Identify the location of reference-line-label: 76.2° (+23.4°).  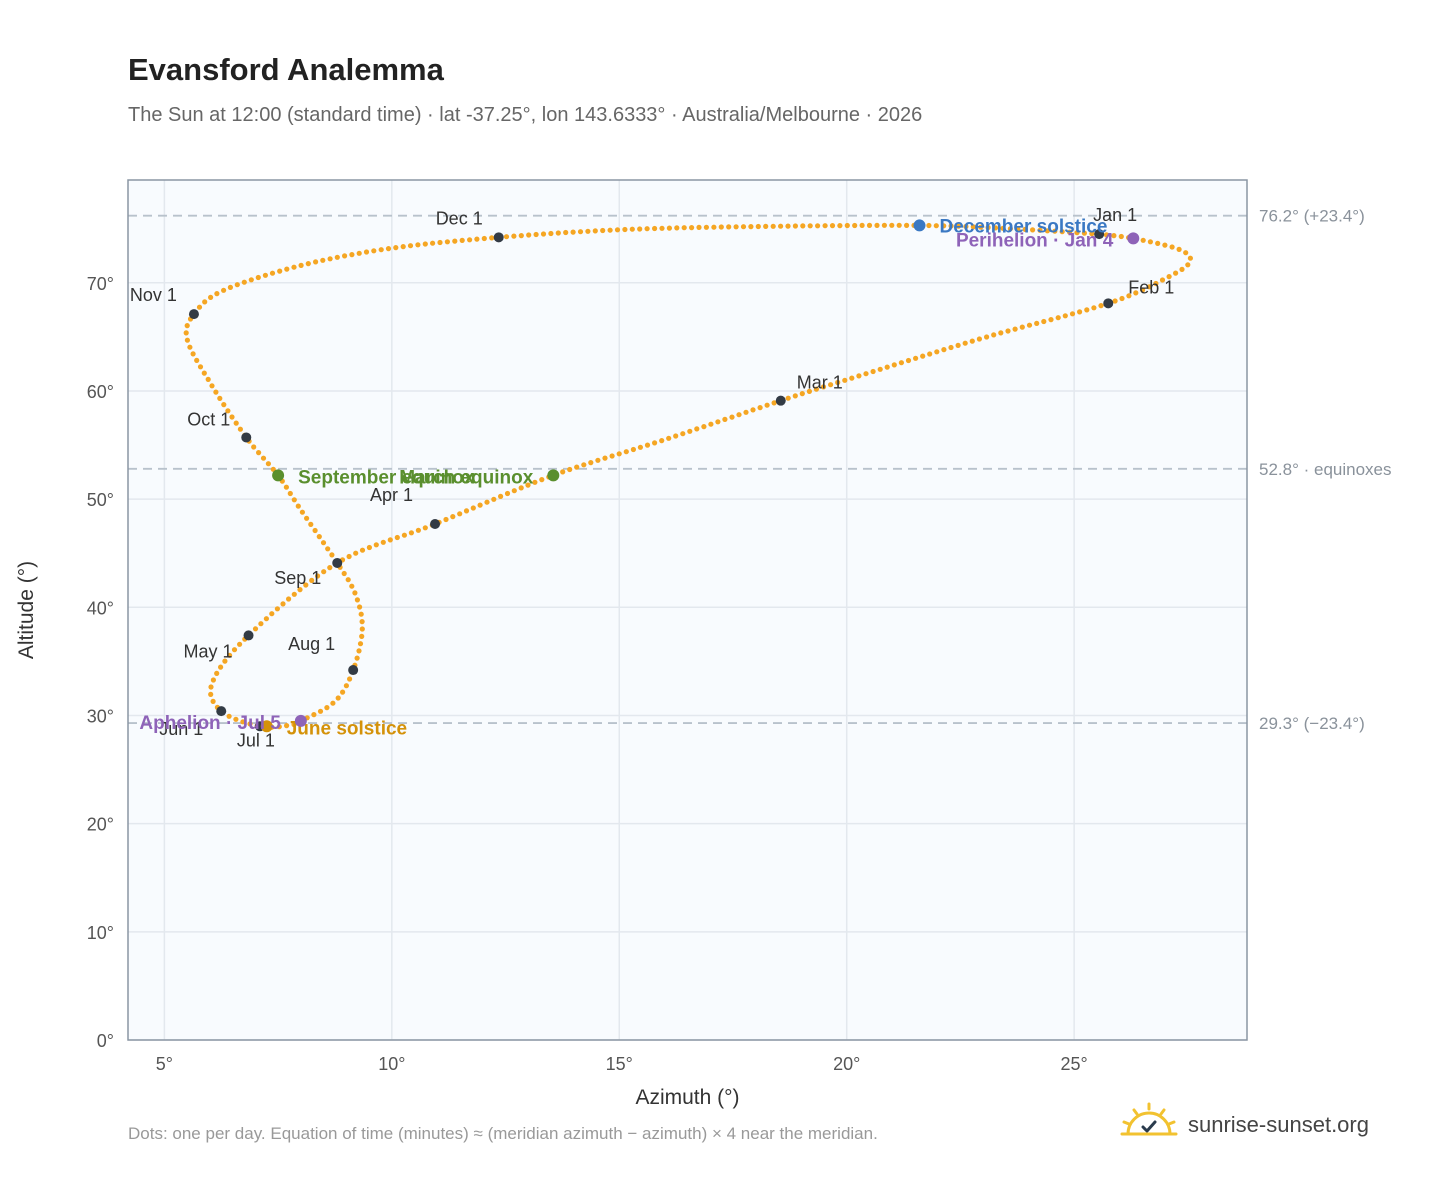
(1312, 216).